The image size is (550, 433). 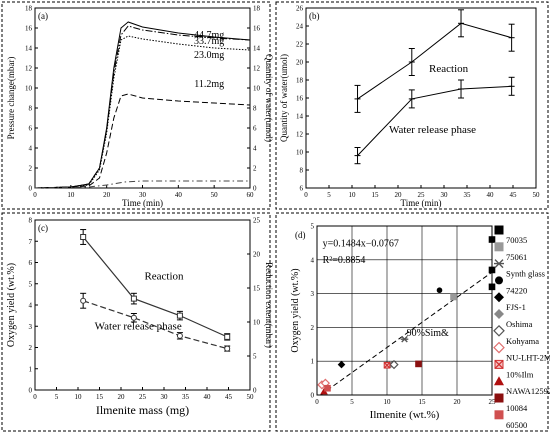 What do you see at coordinates (300, 235) in the screenshot?
I see `panel-label-d: (d)` at bounding box center [300, 235].